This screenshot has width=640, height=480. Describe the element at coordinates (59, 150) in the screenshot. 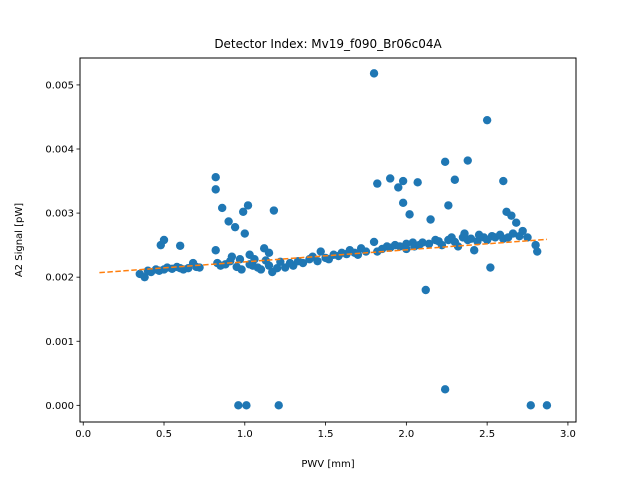

I see `y-tick-label: 0.004` at that location.